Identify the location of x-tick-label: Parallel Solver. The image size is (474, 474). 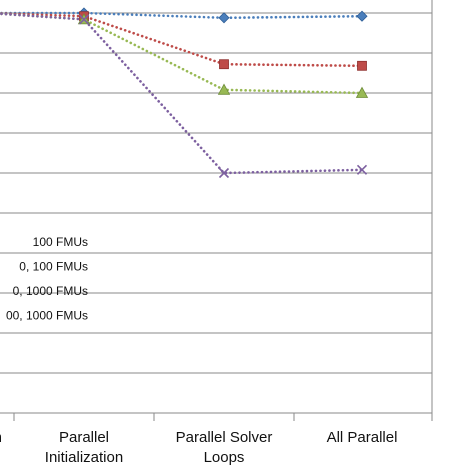
(224, 437).